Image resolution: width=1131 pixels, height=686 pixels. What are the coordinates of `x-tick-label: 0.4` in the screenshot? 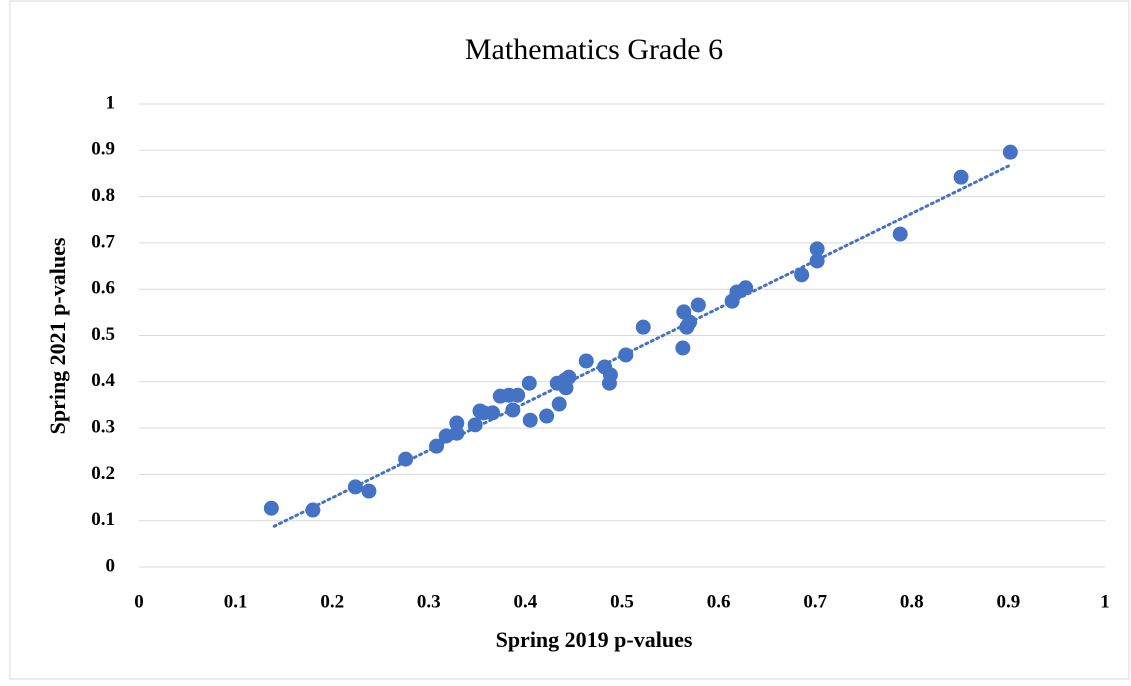 It's located at (526, 601).